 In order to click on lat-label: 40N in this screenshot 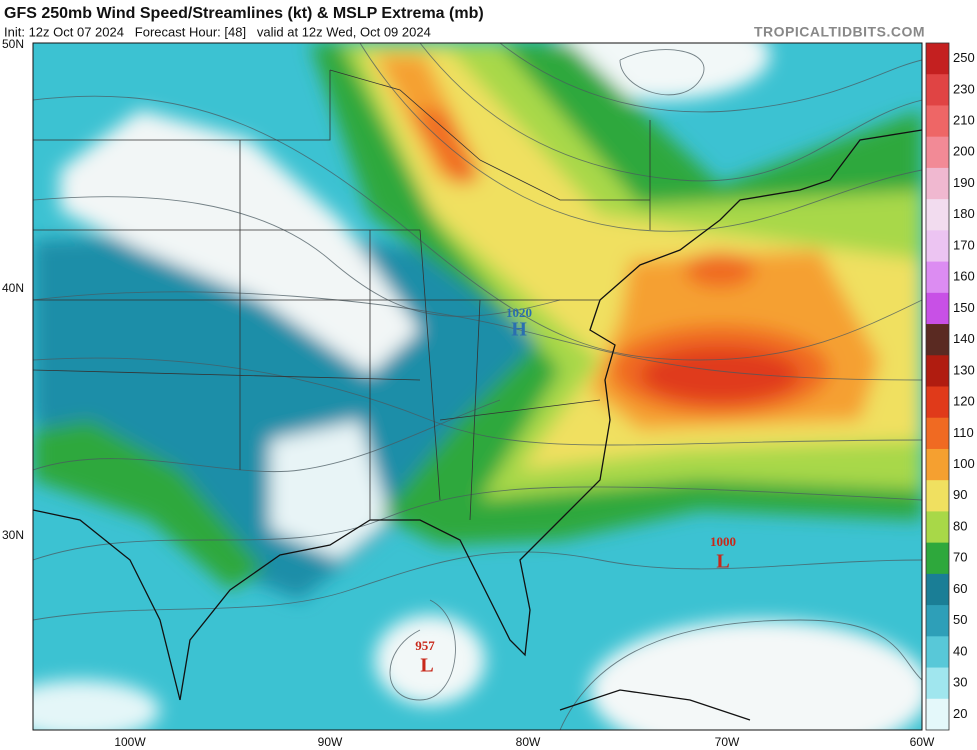, I will do `click(13, 288)`.